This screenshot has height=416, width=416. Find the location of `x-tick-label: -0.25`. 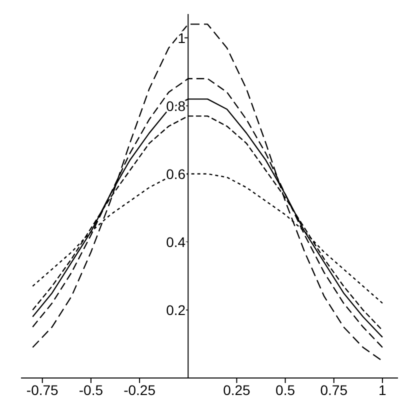

x-tick-label: -0.25 is located at coordinates (140, 390).